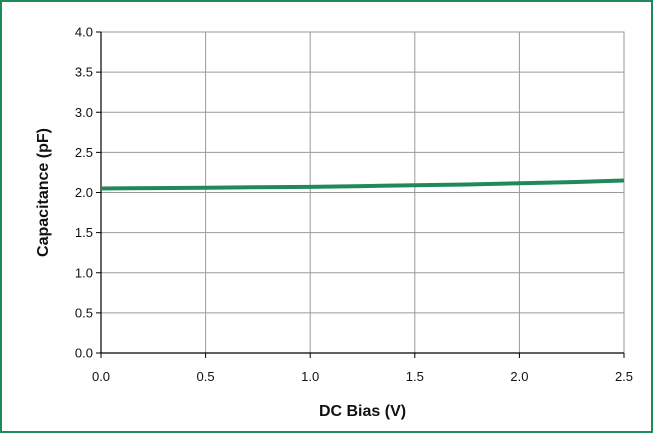  What do you see at coordinates (519, 376) in the screenshot?
I see `x-tick-label: 2.0` at bounding box center [519, 376].